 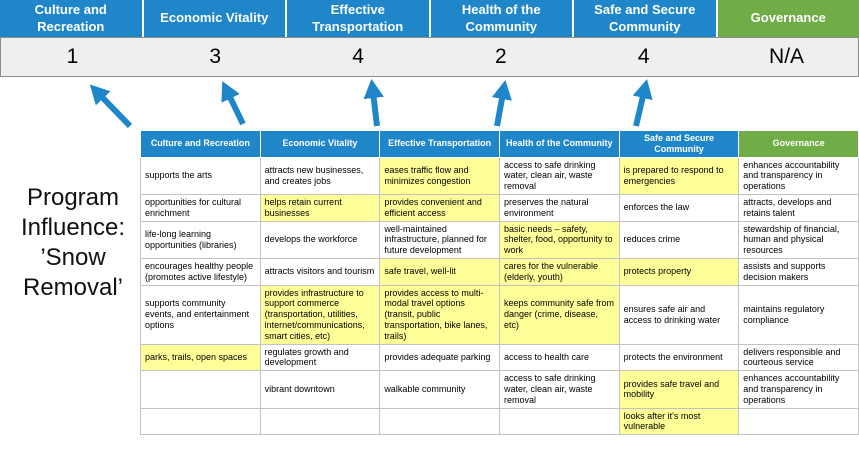 What do you see at coordinates (798, 314) in the screenshot?
I see `matrix-cell: maintains regulatory compliance` at bounding box center [798, 314].